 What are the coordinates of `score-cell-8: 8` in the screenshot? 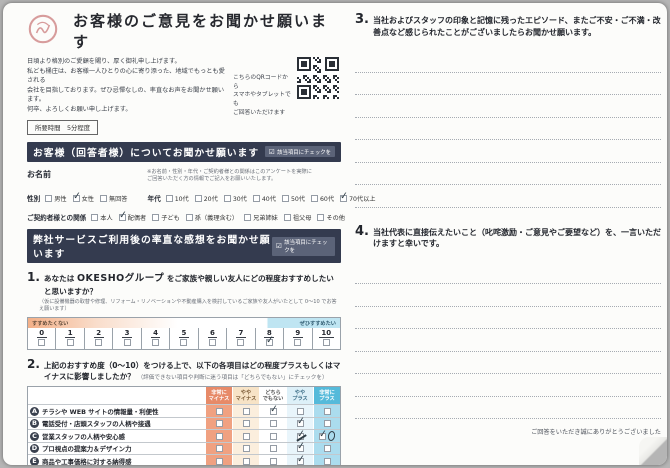 It's located at (268, 339).